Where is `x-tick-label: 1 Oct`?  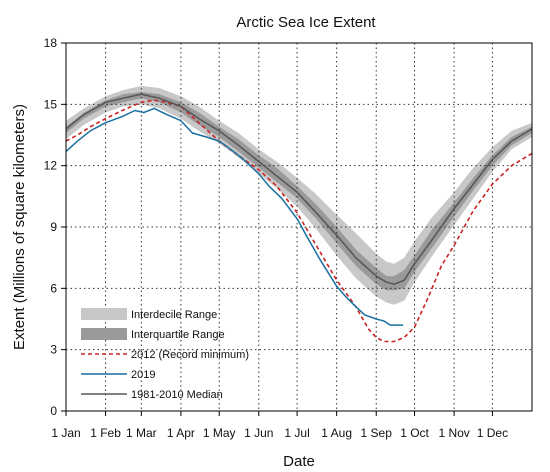 x-tick-label: 1 Oct is located at coordinates (414, 433).